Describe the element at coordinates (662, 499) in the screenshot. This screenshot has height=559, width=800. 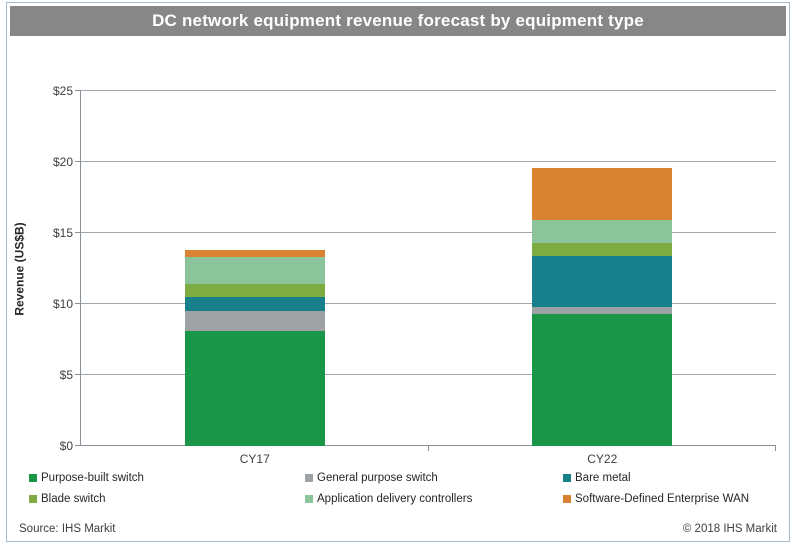
I see `legend-label: Software-Defined Enterprise WAN` at that location.